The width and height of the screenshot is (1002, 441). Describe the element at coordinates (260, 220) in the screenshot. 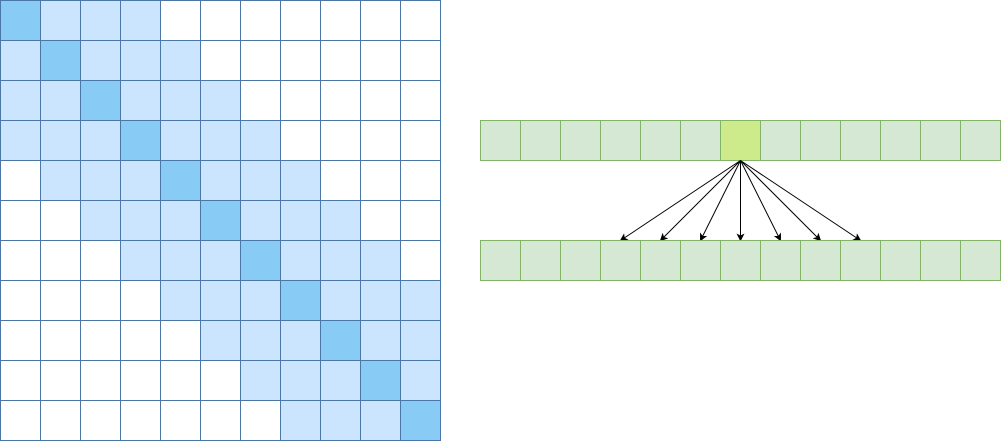

I see `matrix-cell-band-r5-c6` at that location.